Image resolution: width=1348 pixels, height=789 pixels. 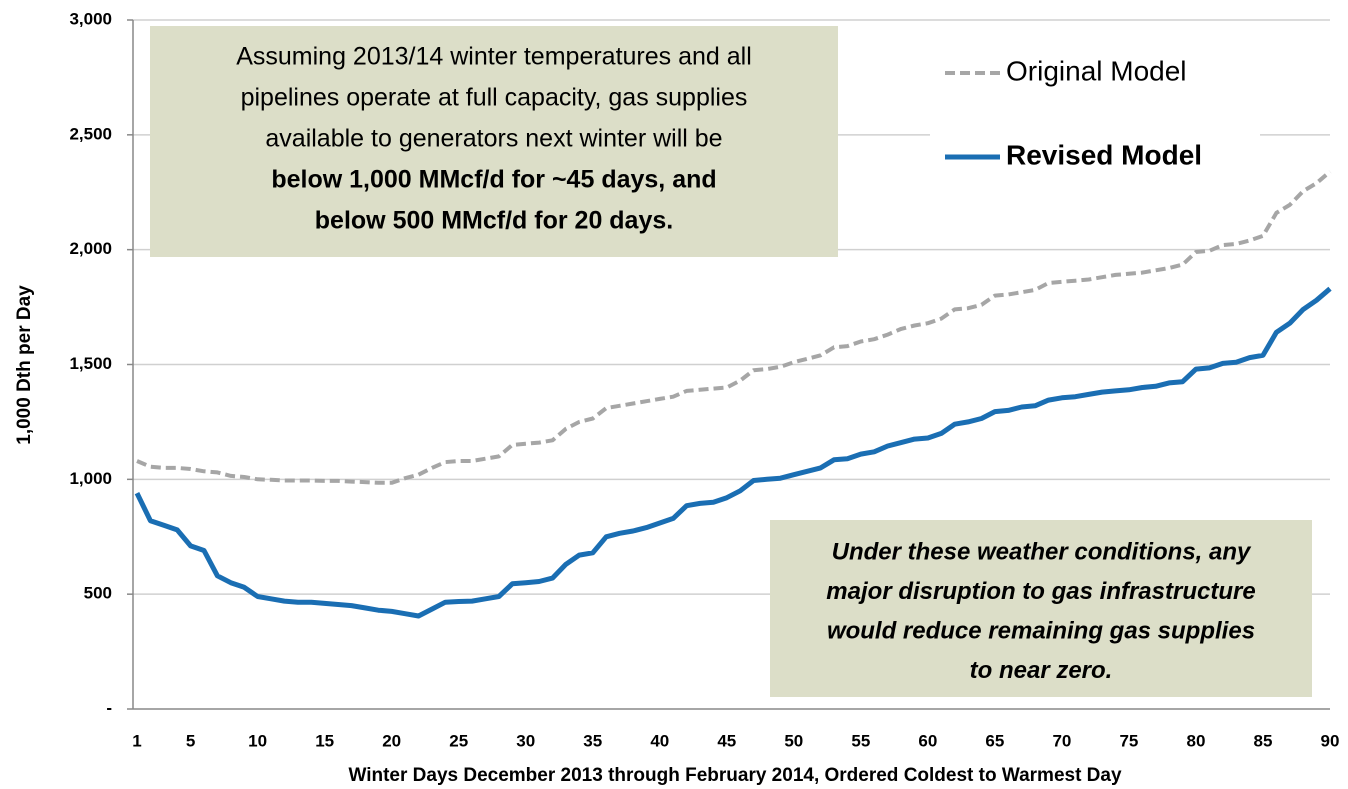 What do you see at coordinates (98, 593) in the screenshot?
I see `y-tick-label: 500` at bounding box center [98, 593].